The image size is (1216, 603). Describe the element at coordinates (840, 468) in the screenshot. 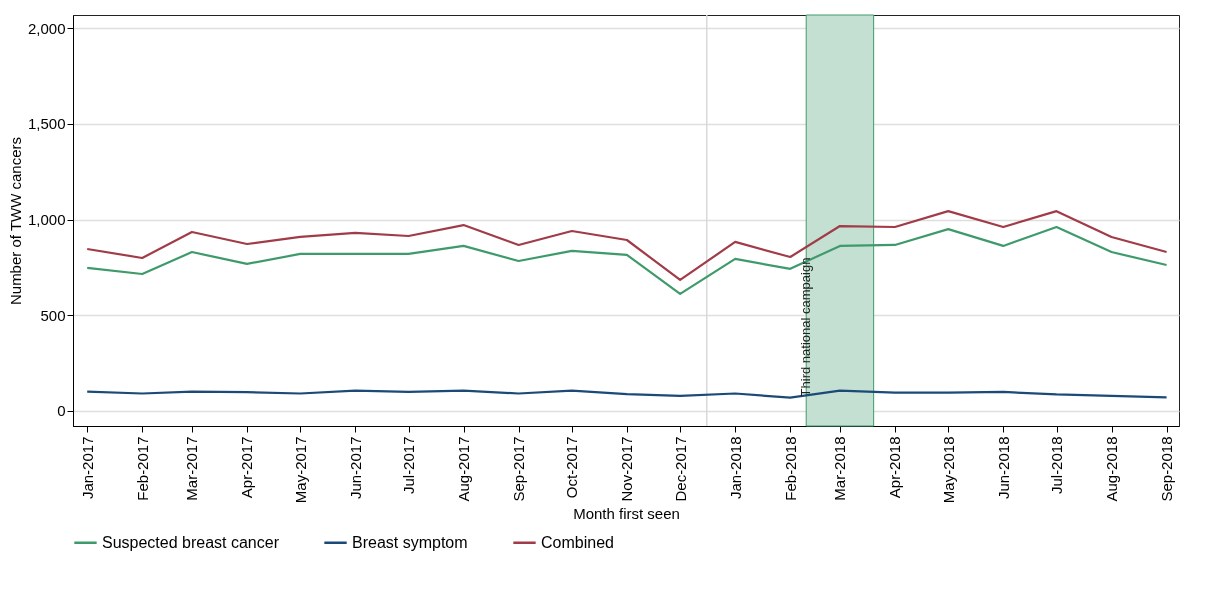

I see `x-tick-label: Mar-2018` at that location.